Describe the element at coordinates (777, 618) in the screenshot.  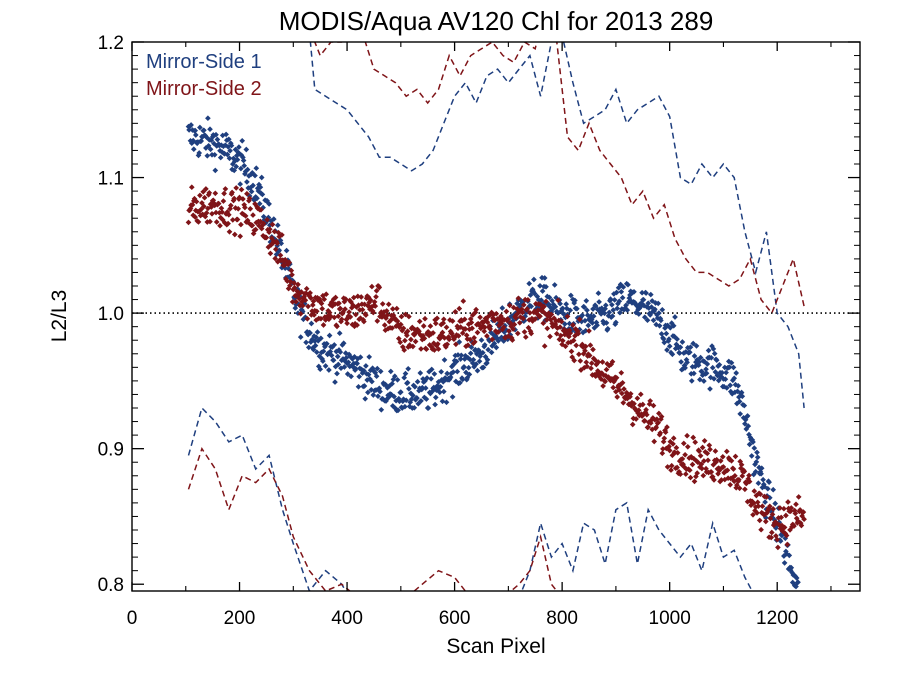
I see `x-tick-label: 1200` at that location.